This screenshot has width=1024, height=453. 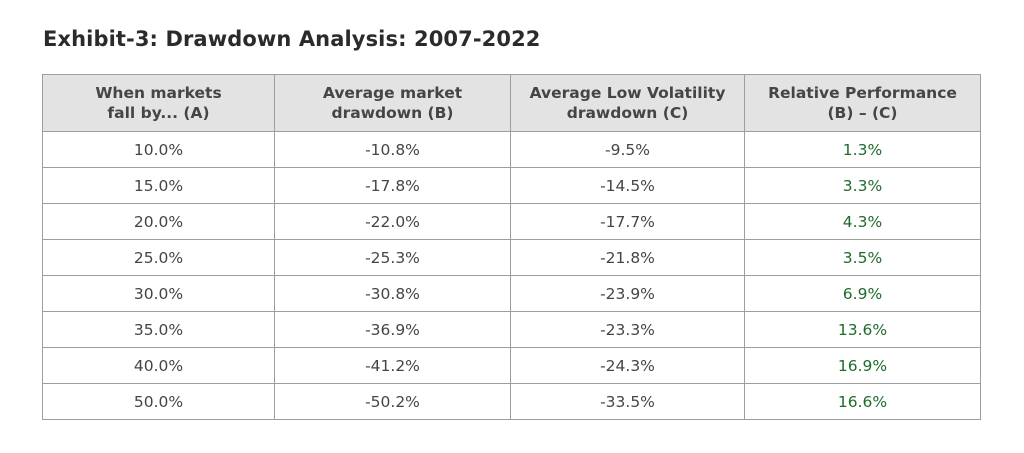 What do you see at coordinates (862, 329) in the screenshot?
I see `cell-relative-performance: 13.6%` at bounding box center [862, 329].